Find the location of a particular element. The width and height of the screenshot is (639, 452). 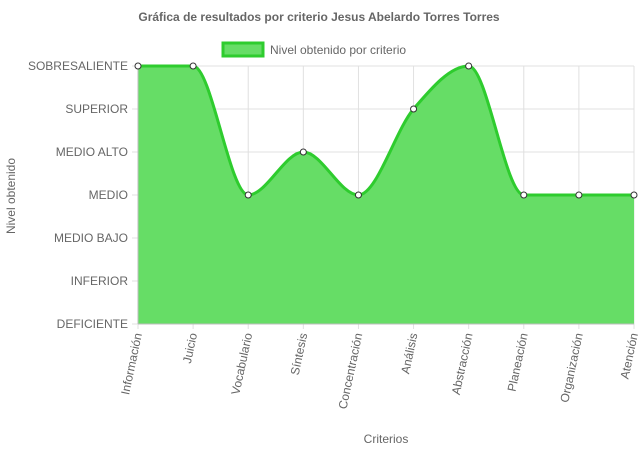

x-tick-label: Abstracción is located at coordinates (462, 364).